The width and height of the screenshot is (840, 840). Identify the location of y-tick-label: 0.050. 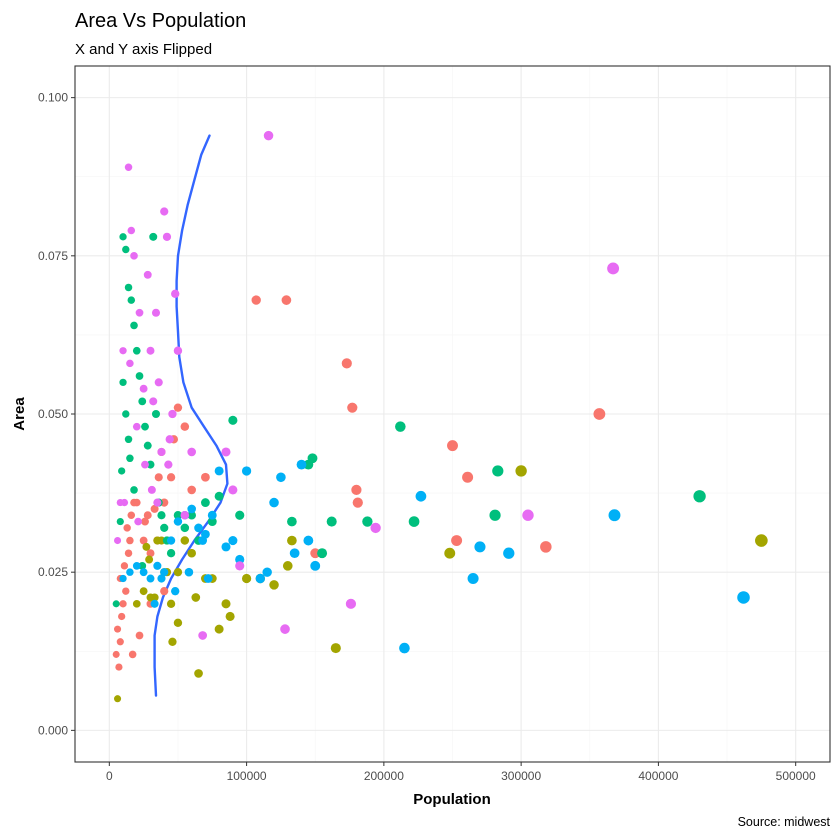
(53, 414).